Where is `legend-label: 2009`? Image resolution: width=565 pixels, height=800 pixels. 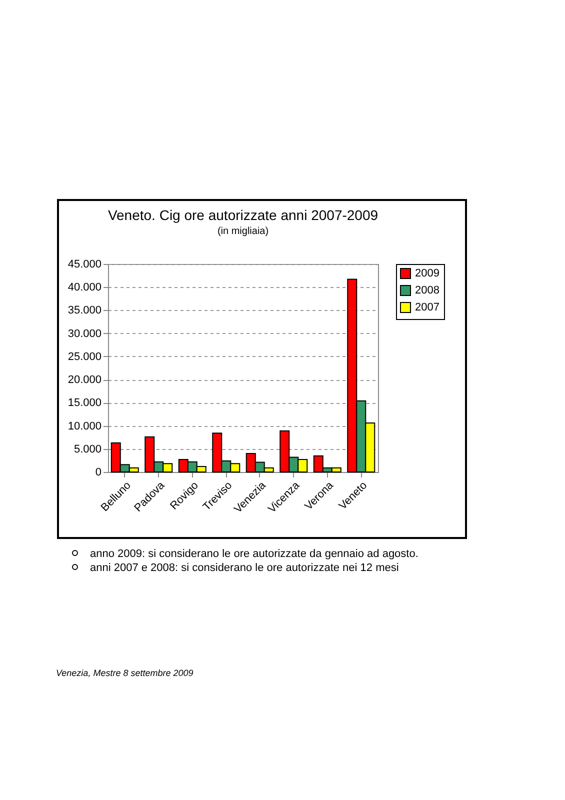 legend-label: 2009 is located at coordinates (427, 274).